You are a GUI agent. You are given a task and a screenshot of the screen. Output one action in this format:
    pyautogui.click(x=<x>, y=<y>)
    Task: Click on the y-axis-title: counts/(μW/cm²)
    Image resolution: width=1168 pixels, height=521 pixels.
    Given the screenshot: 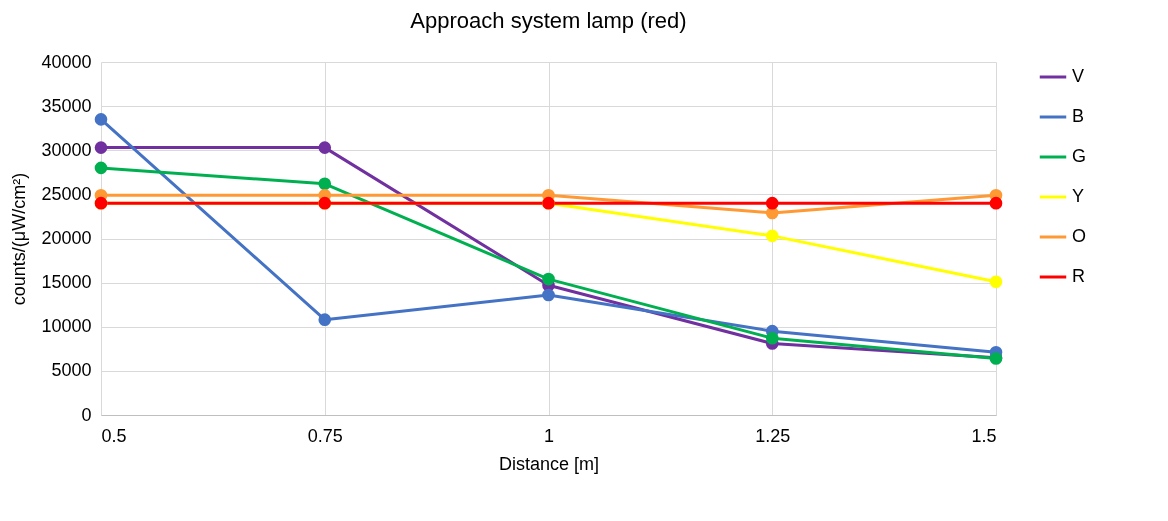 What is the action you would take?
    pyautogui.click(x=19, y=239)
    